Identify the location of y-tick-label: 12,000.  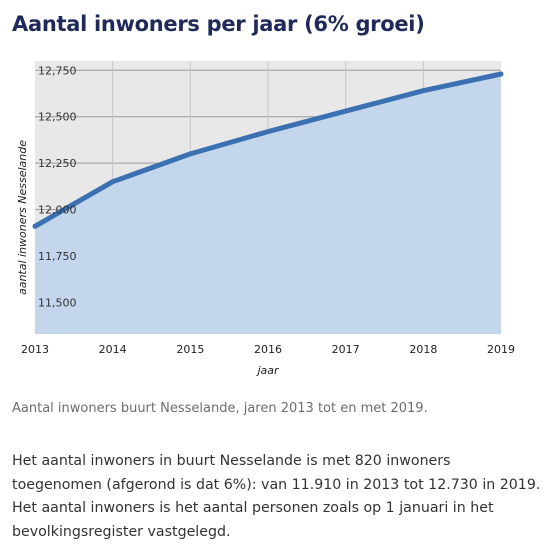
(57, 210).